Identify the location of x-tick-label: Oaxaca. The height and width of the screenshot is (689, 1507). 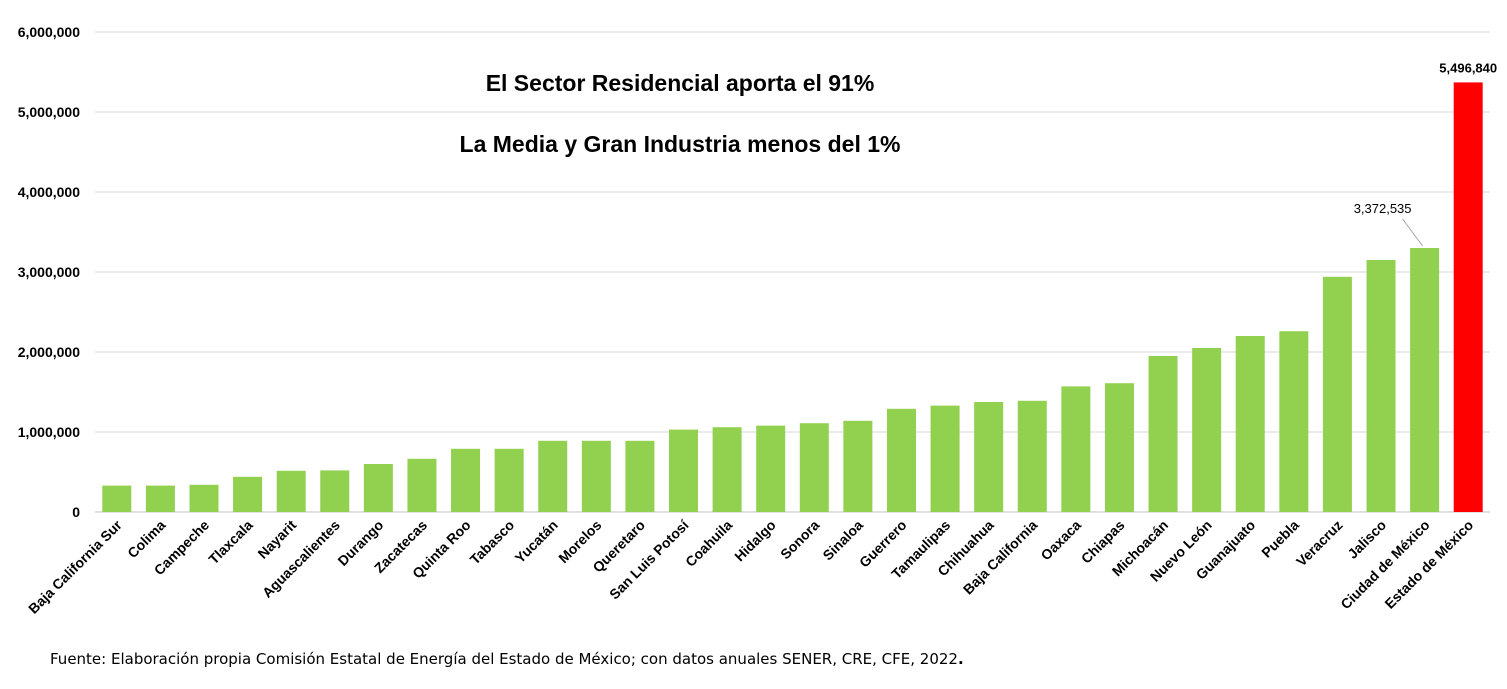
(1060, 540).